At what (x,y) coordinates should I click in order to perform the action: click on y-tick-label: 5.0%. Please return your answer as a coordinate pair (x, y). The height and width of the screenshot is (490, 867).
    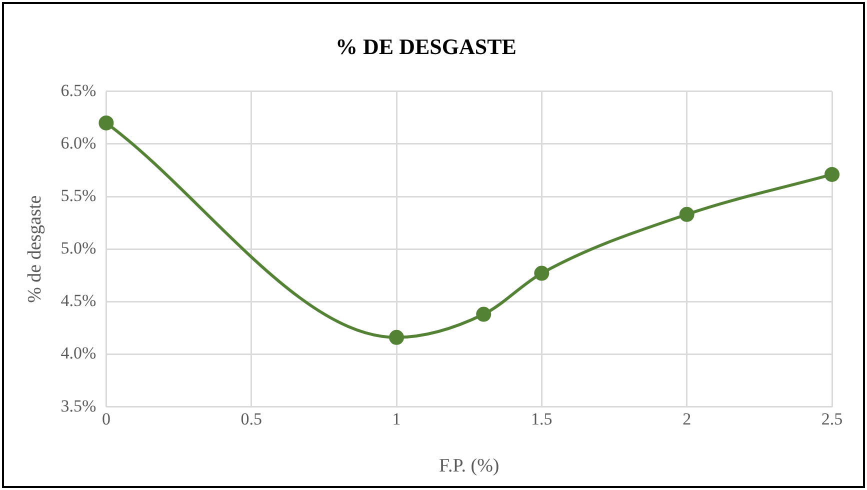
    Looking at the image, I should click on (78, 248).